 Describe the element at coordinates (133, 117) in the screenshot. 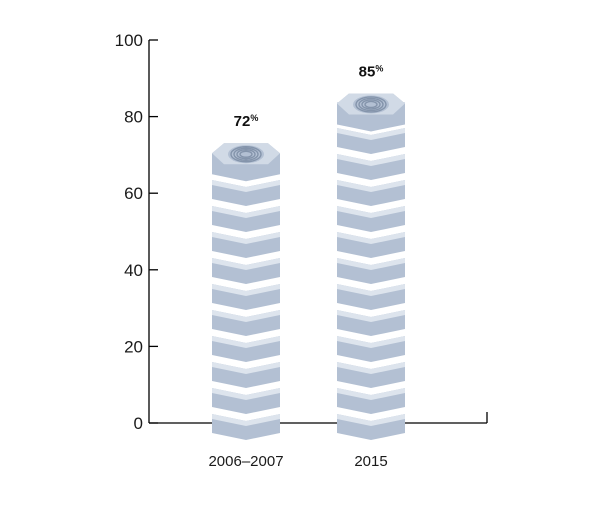

I see `y-tick-label: 80` at that location.